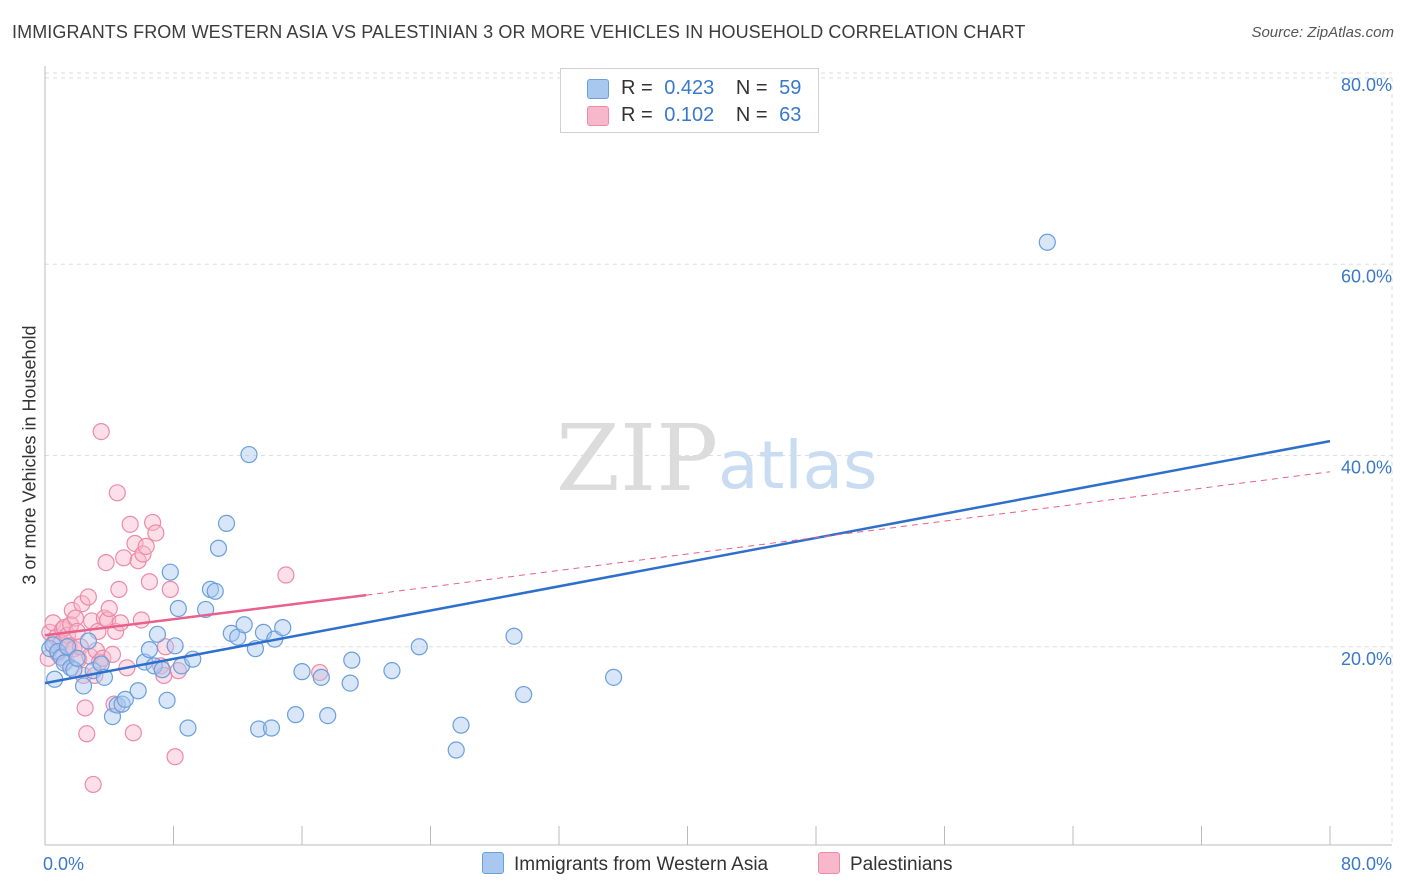  Describe the element at coordinates (689, 115) in the screenshot. I see `legend-r-value: 0.102` at that location.